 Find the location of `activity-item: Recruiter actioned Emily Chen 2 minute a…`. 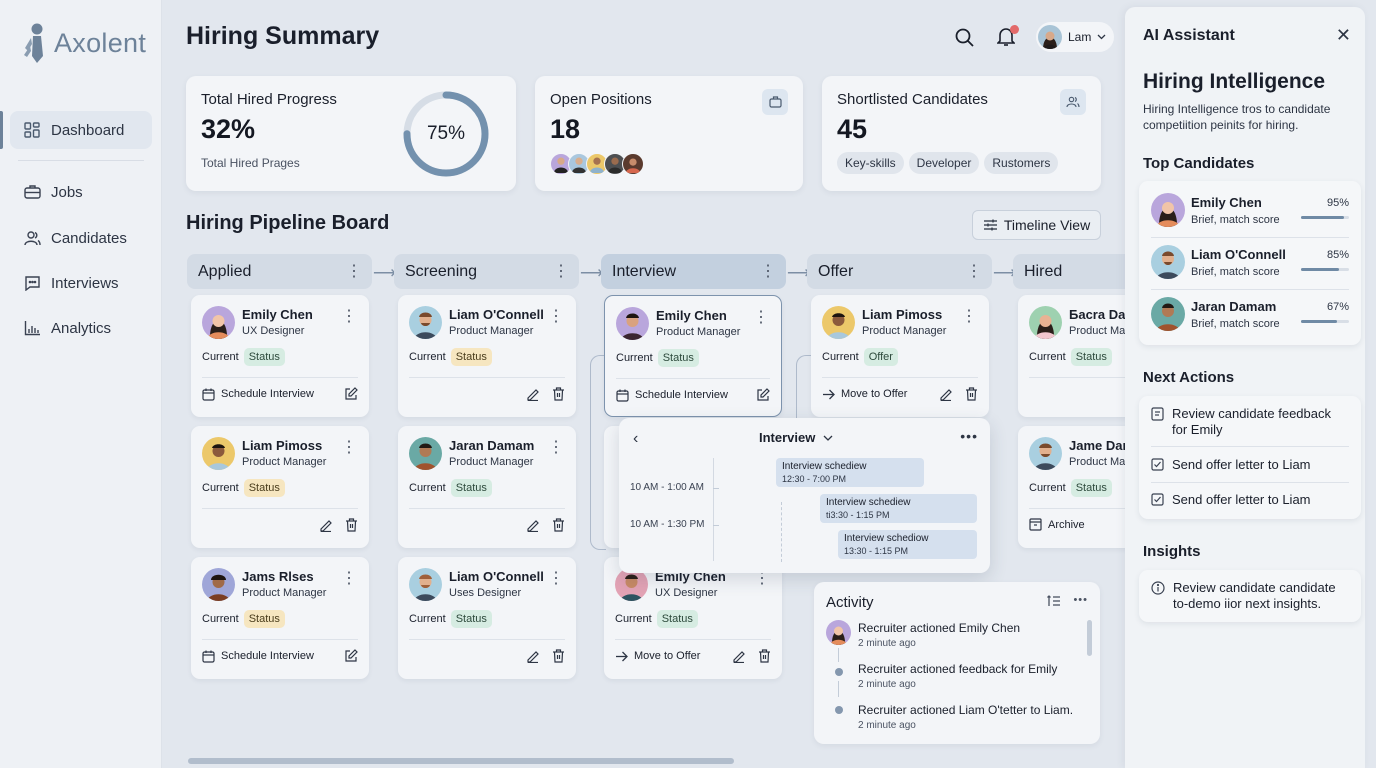

activity-item: Recruiter actioned Emily Chen 2 minute a… is located at coordinates (939, 635).